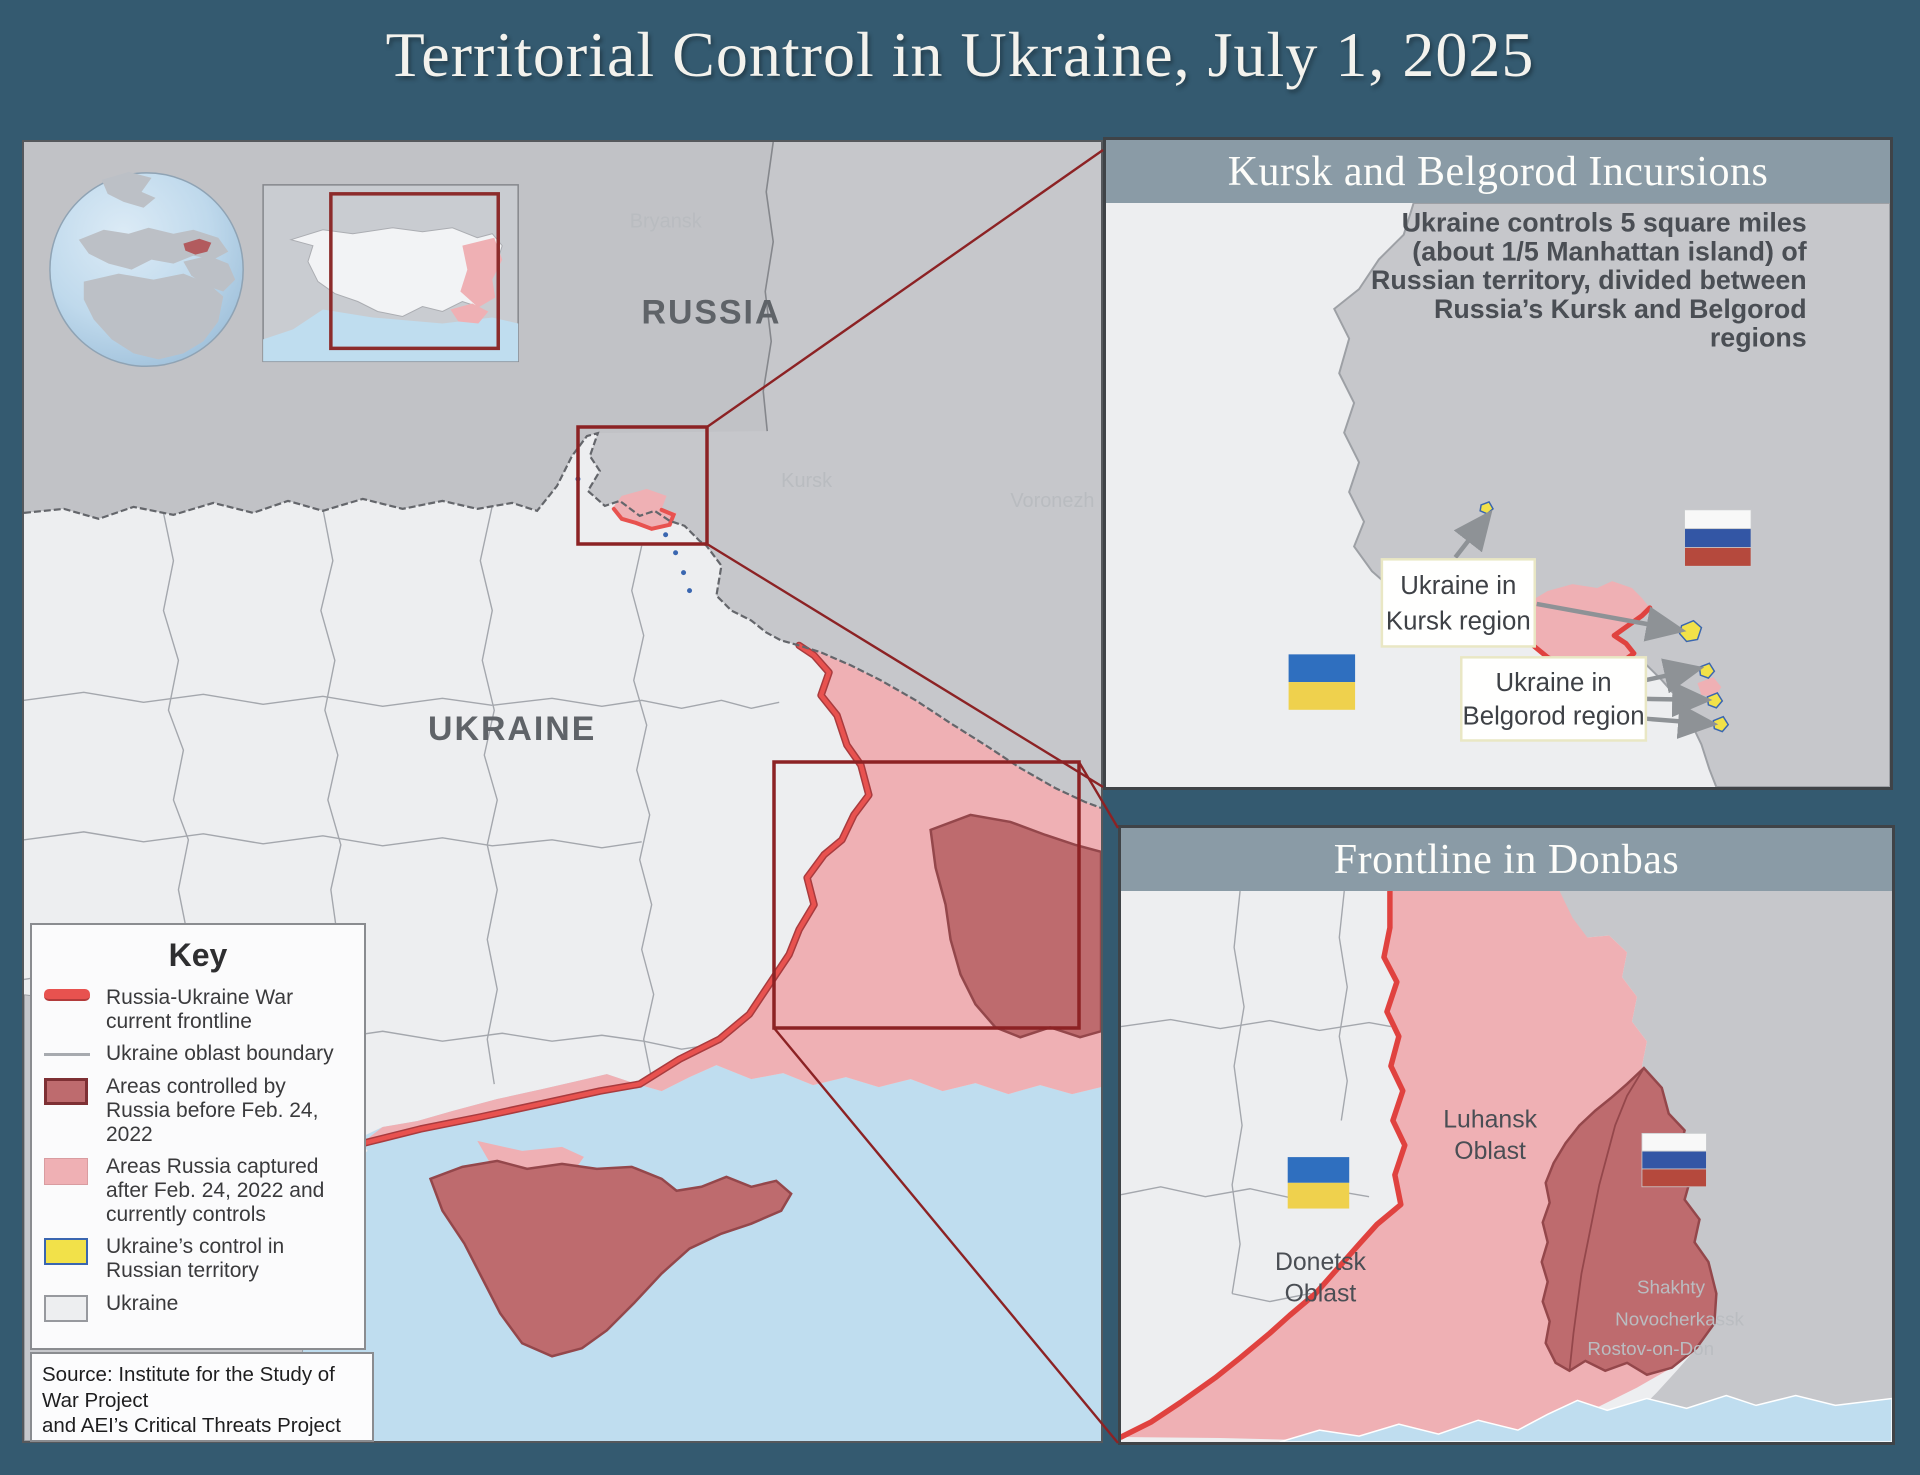 This screenshot has height=1475, width=1920. Describe the element at coordinates (1554, 717) in the screenshot. I see `label-line: Belgorod region` at that location.